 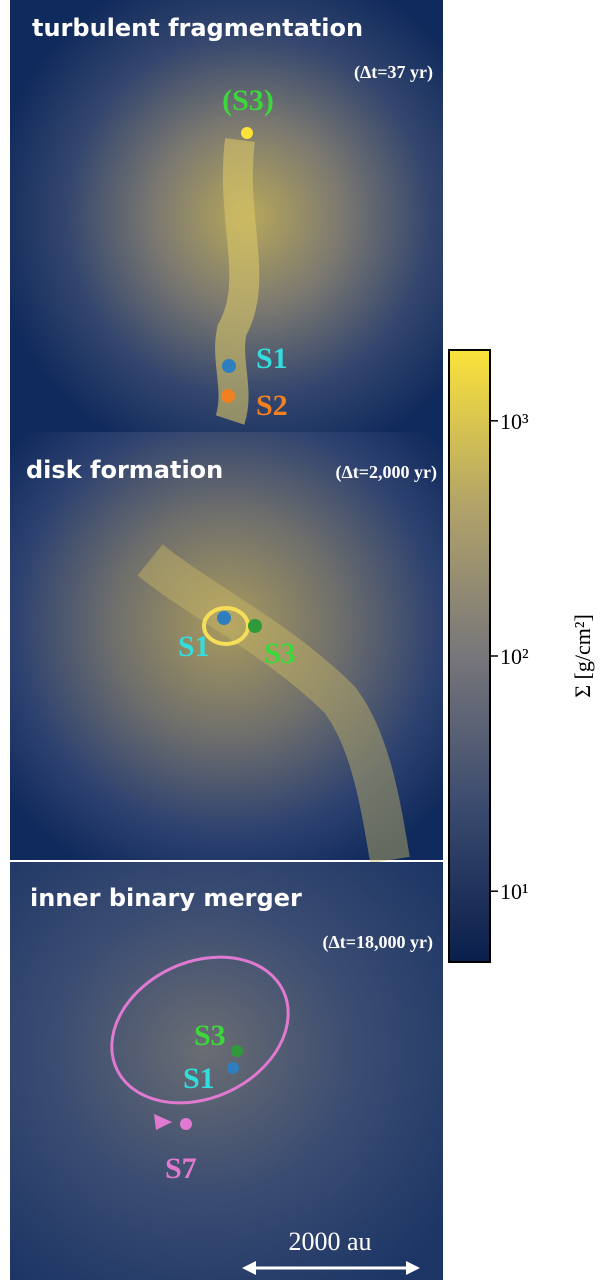 I want to click on time-label: (Δt=37 yr), so click(x=393, y=72).